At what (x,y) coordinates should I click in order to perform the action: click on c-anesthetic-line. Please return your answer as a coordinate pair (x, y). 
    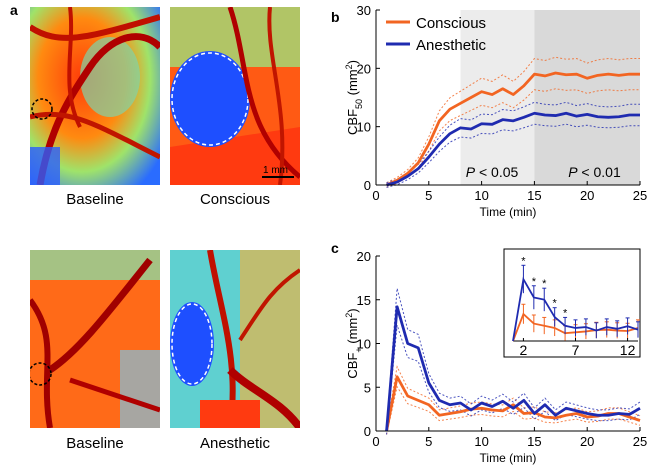
    Looking at the image, I should click on (513, 368).